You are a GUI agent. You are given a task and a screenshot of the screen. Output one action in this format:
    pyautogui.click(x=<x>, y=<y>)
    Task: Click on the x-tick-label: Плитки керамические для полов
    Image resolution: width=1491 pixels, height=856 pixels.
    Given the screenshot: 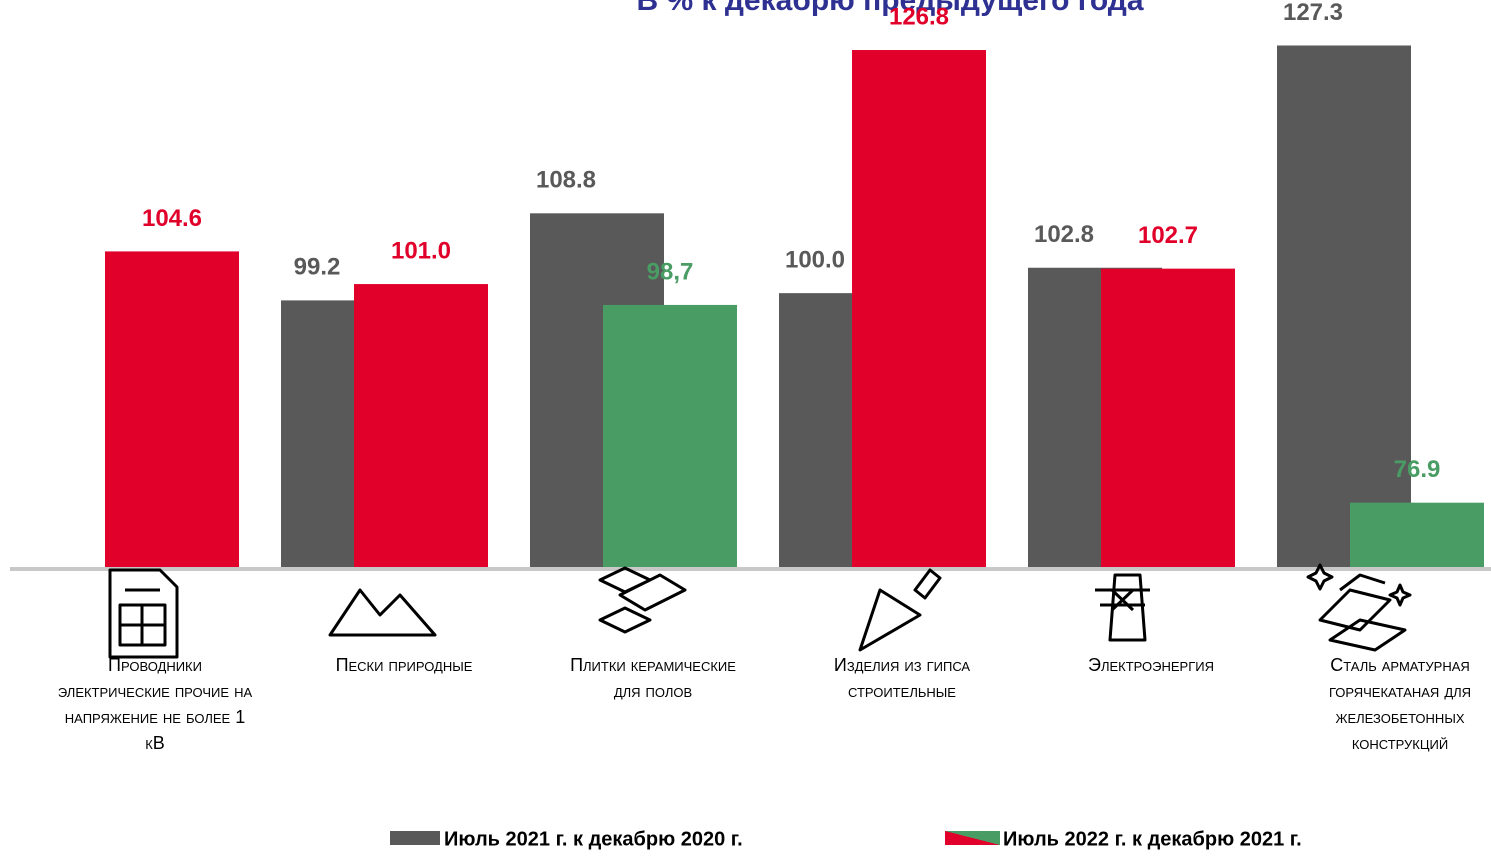 What is the action you would take?
    pyautogui.click(x=653, y=678)
    